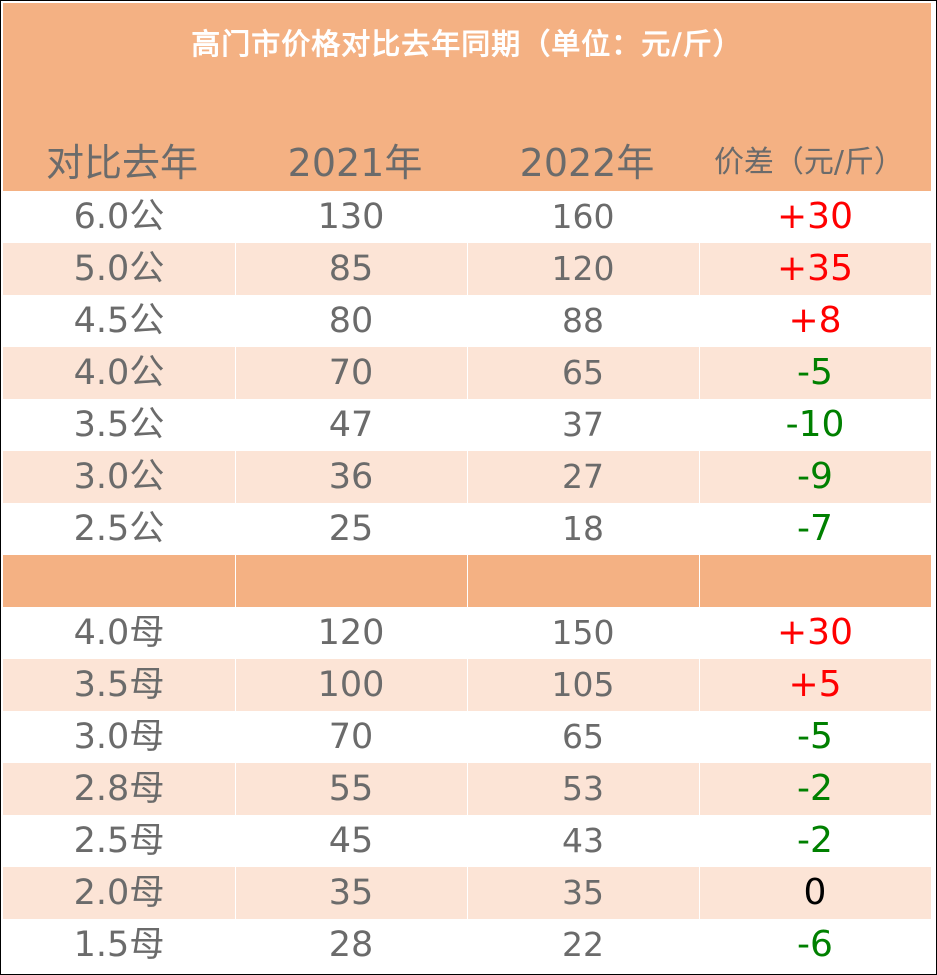 This screenshot has width=937, height=975. I want to click on table-row: 1.5母 28 22 -6, so click(467, 945).